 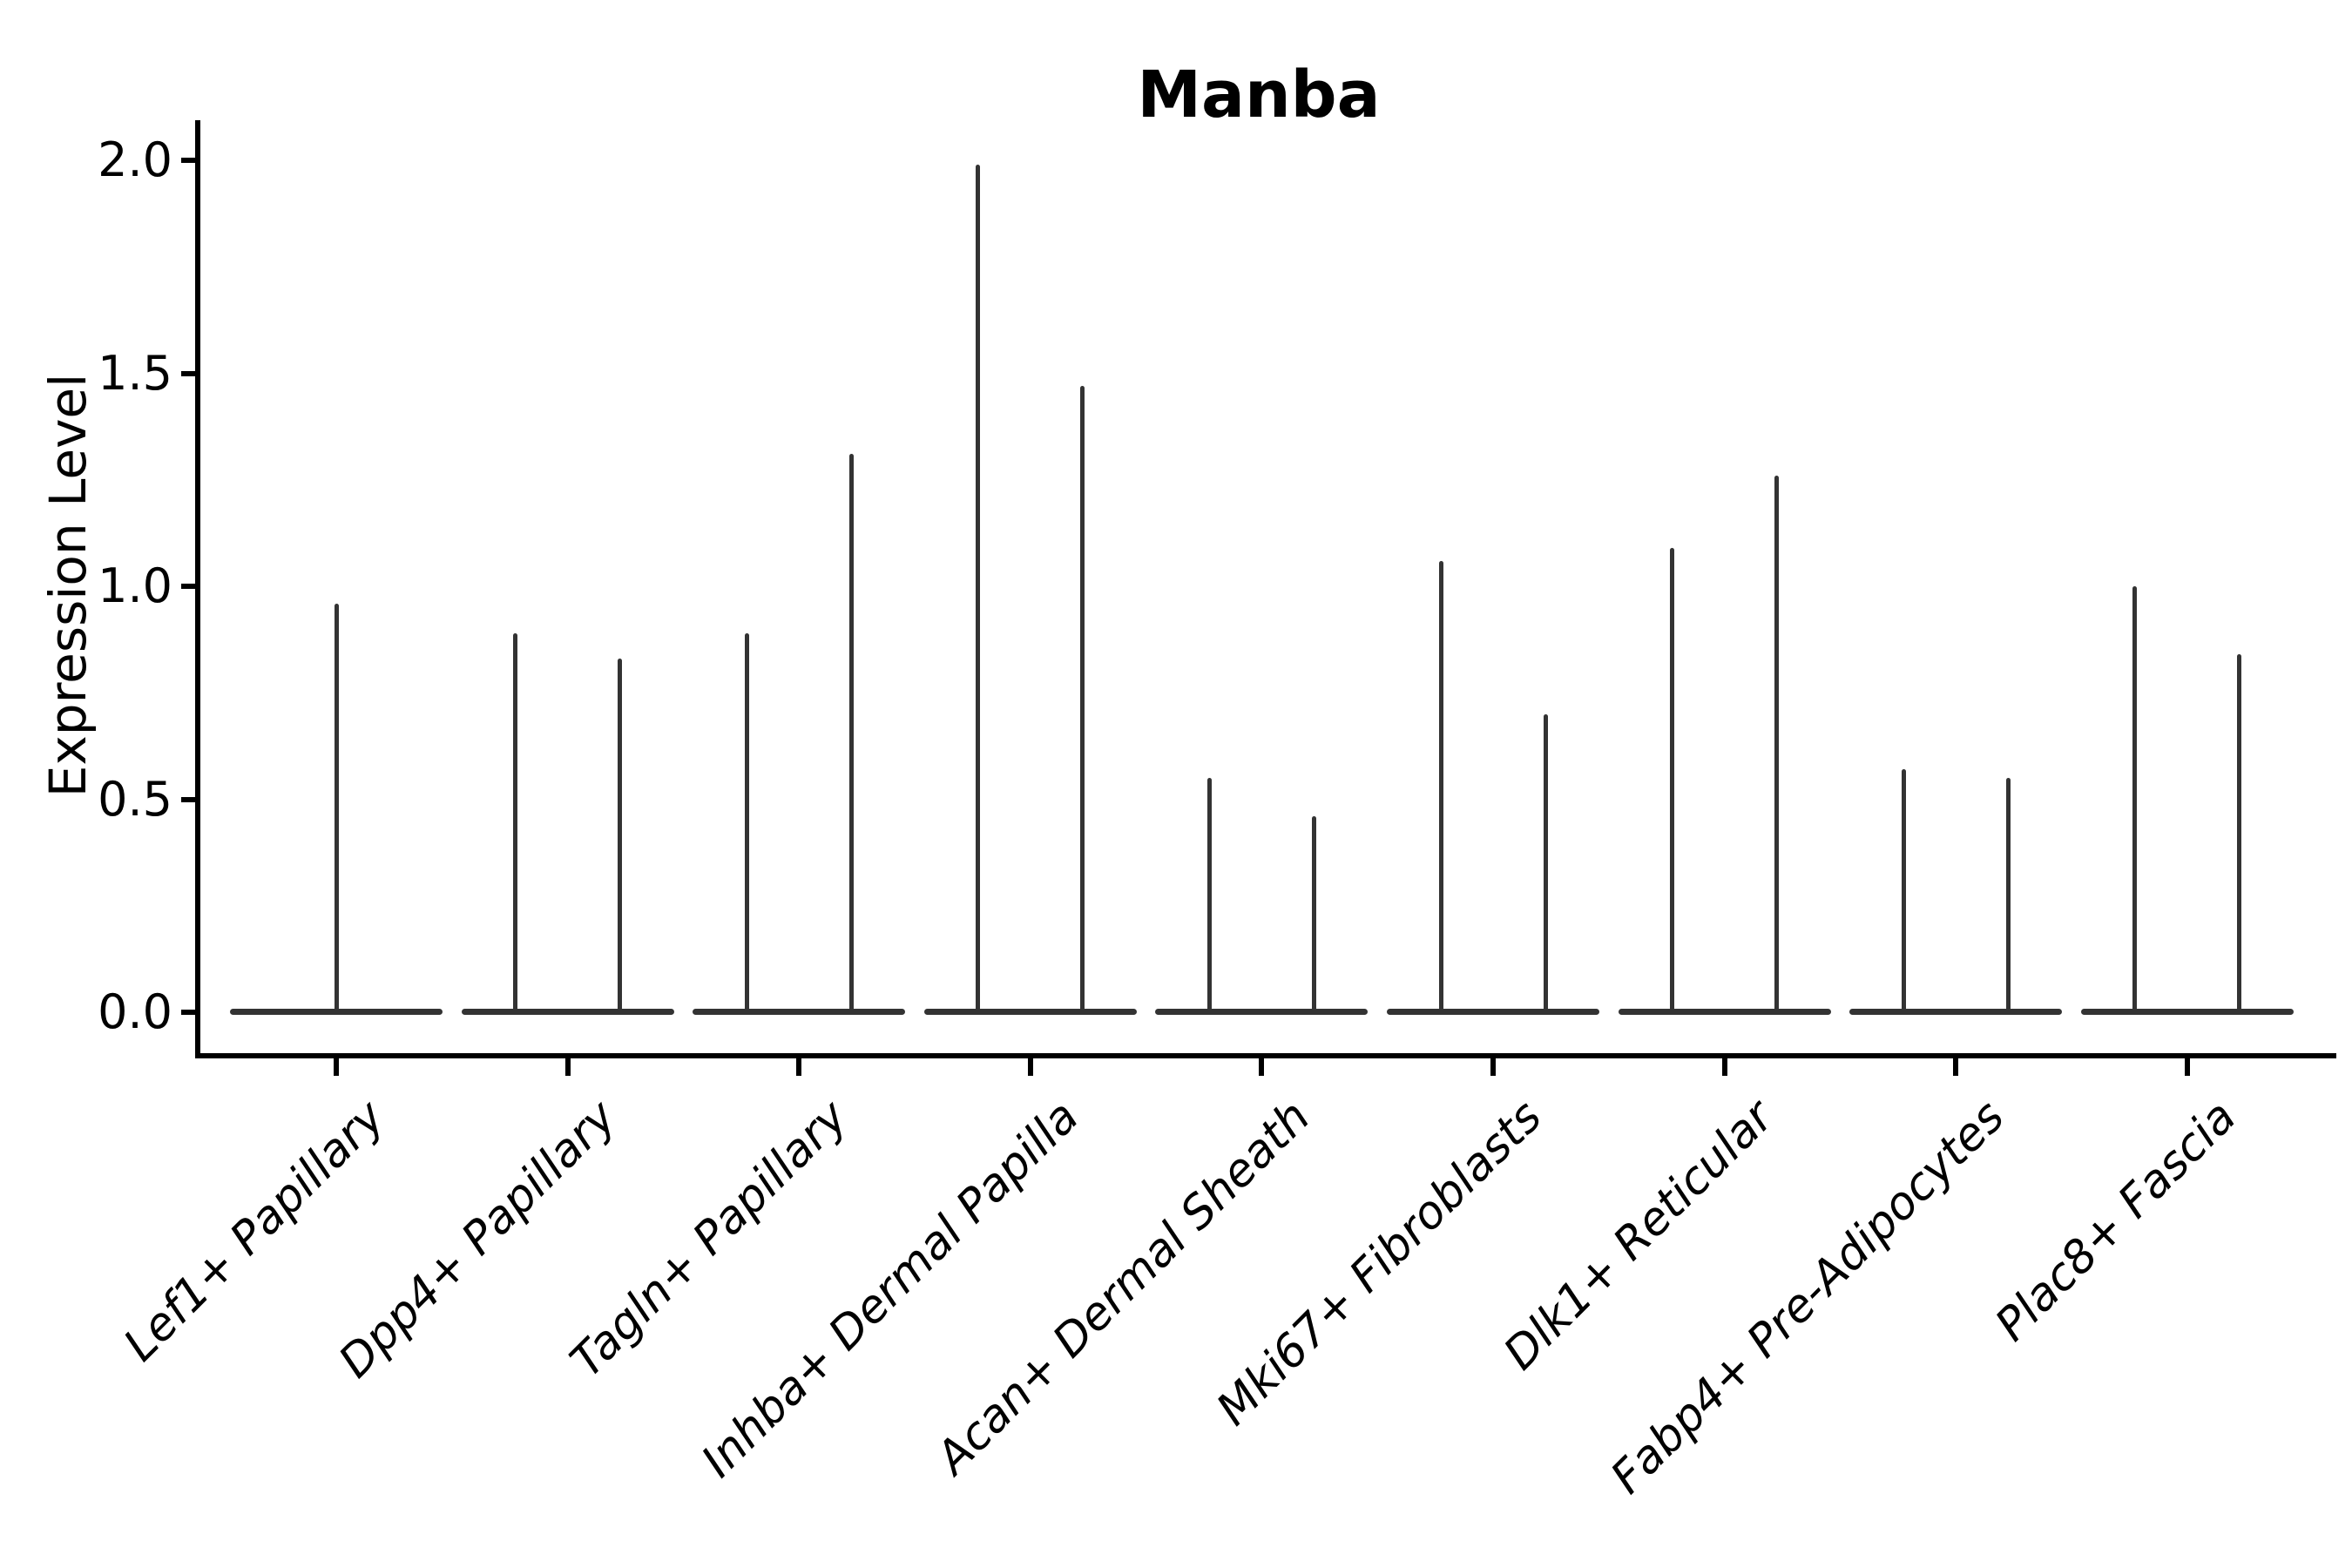 I want to click on x-category-label: Inhba+ Dermal Papilla, so click(x=891, y=1290).